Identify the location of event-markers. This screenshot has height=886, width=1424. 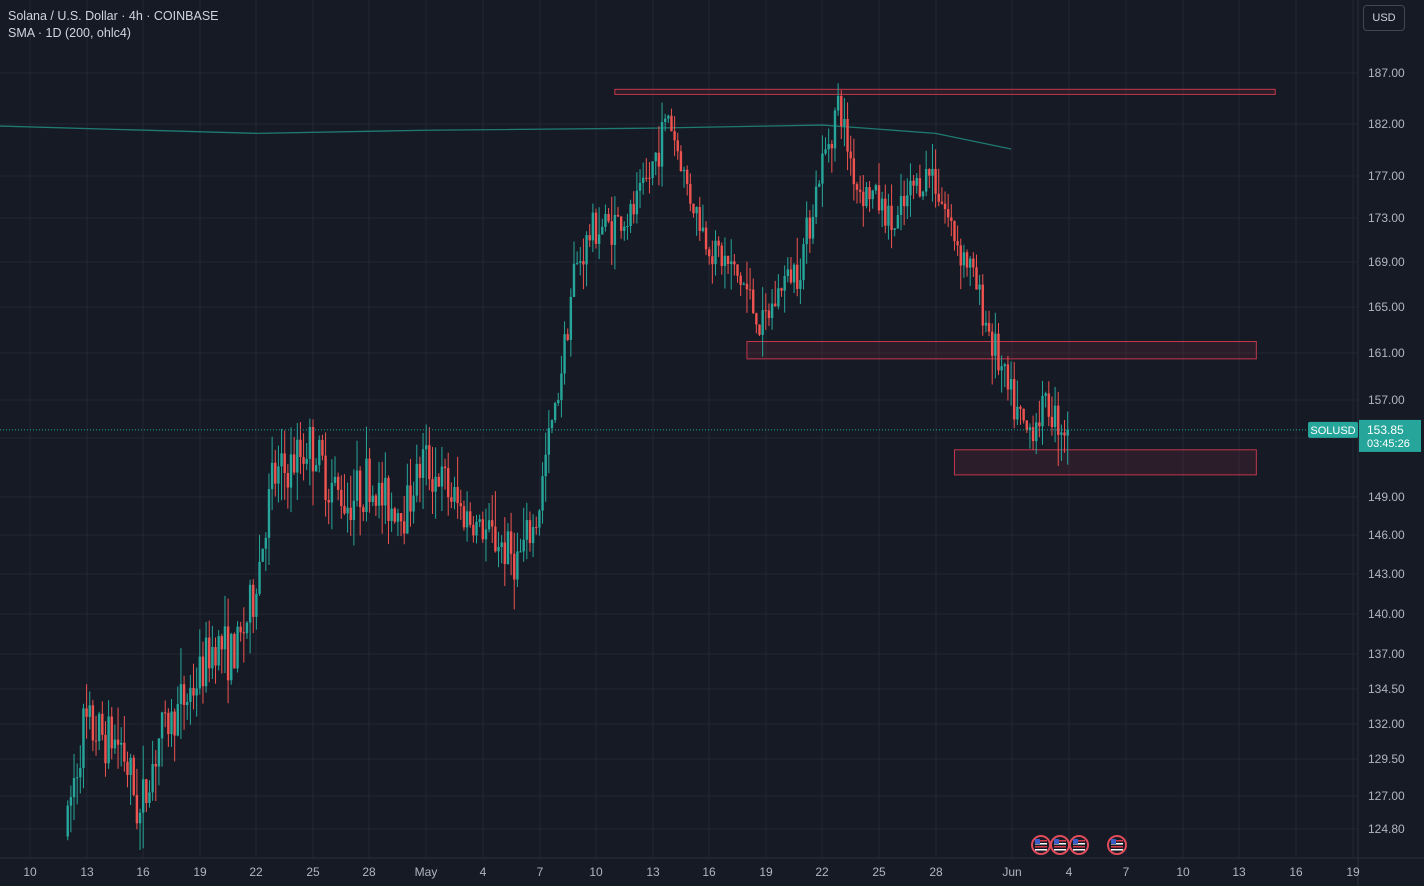
(1079, 845).